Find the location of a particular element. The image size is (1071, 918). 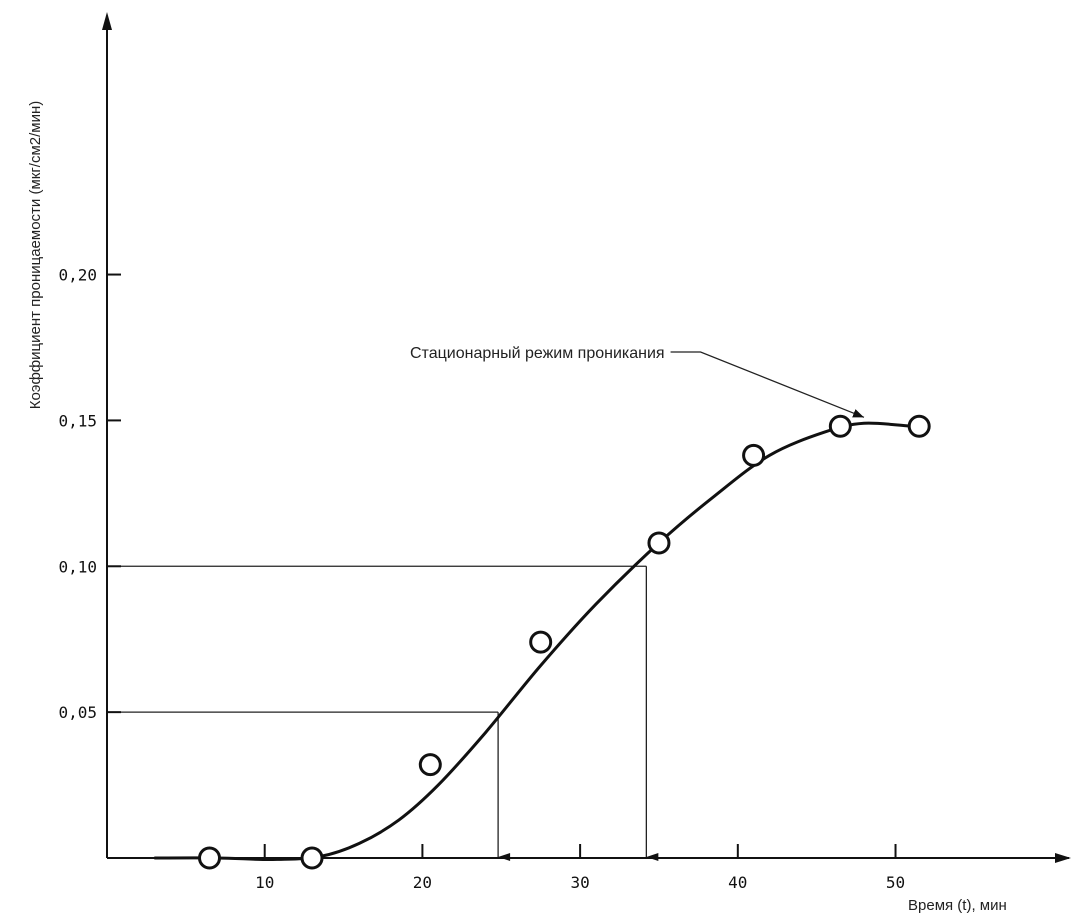

y-tick-label-0: 0,05 is located at coordinates (77, 712).